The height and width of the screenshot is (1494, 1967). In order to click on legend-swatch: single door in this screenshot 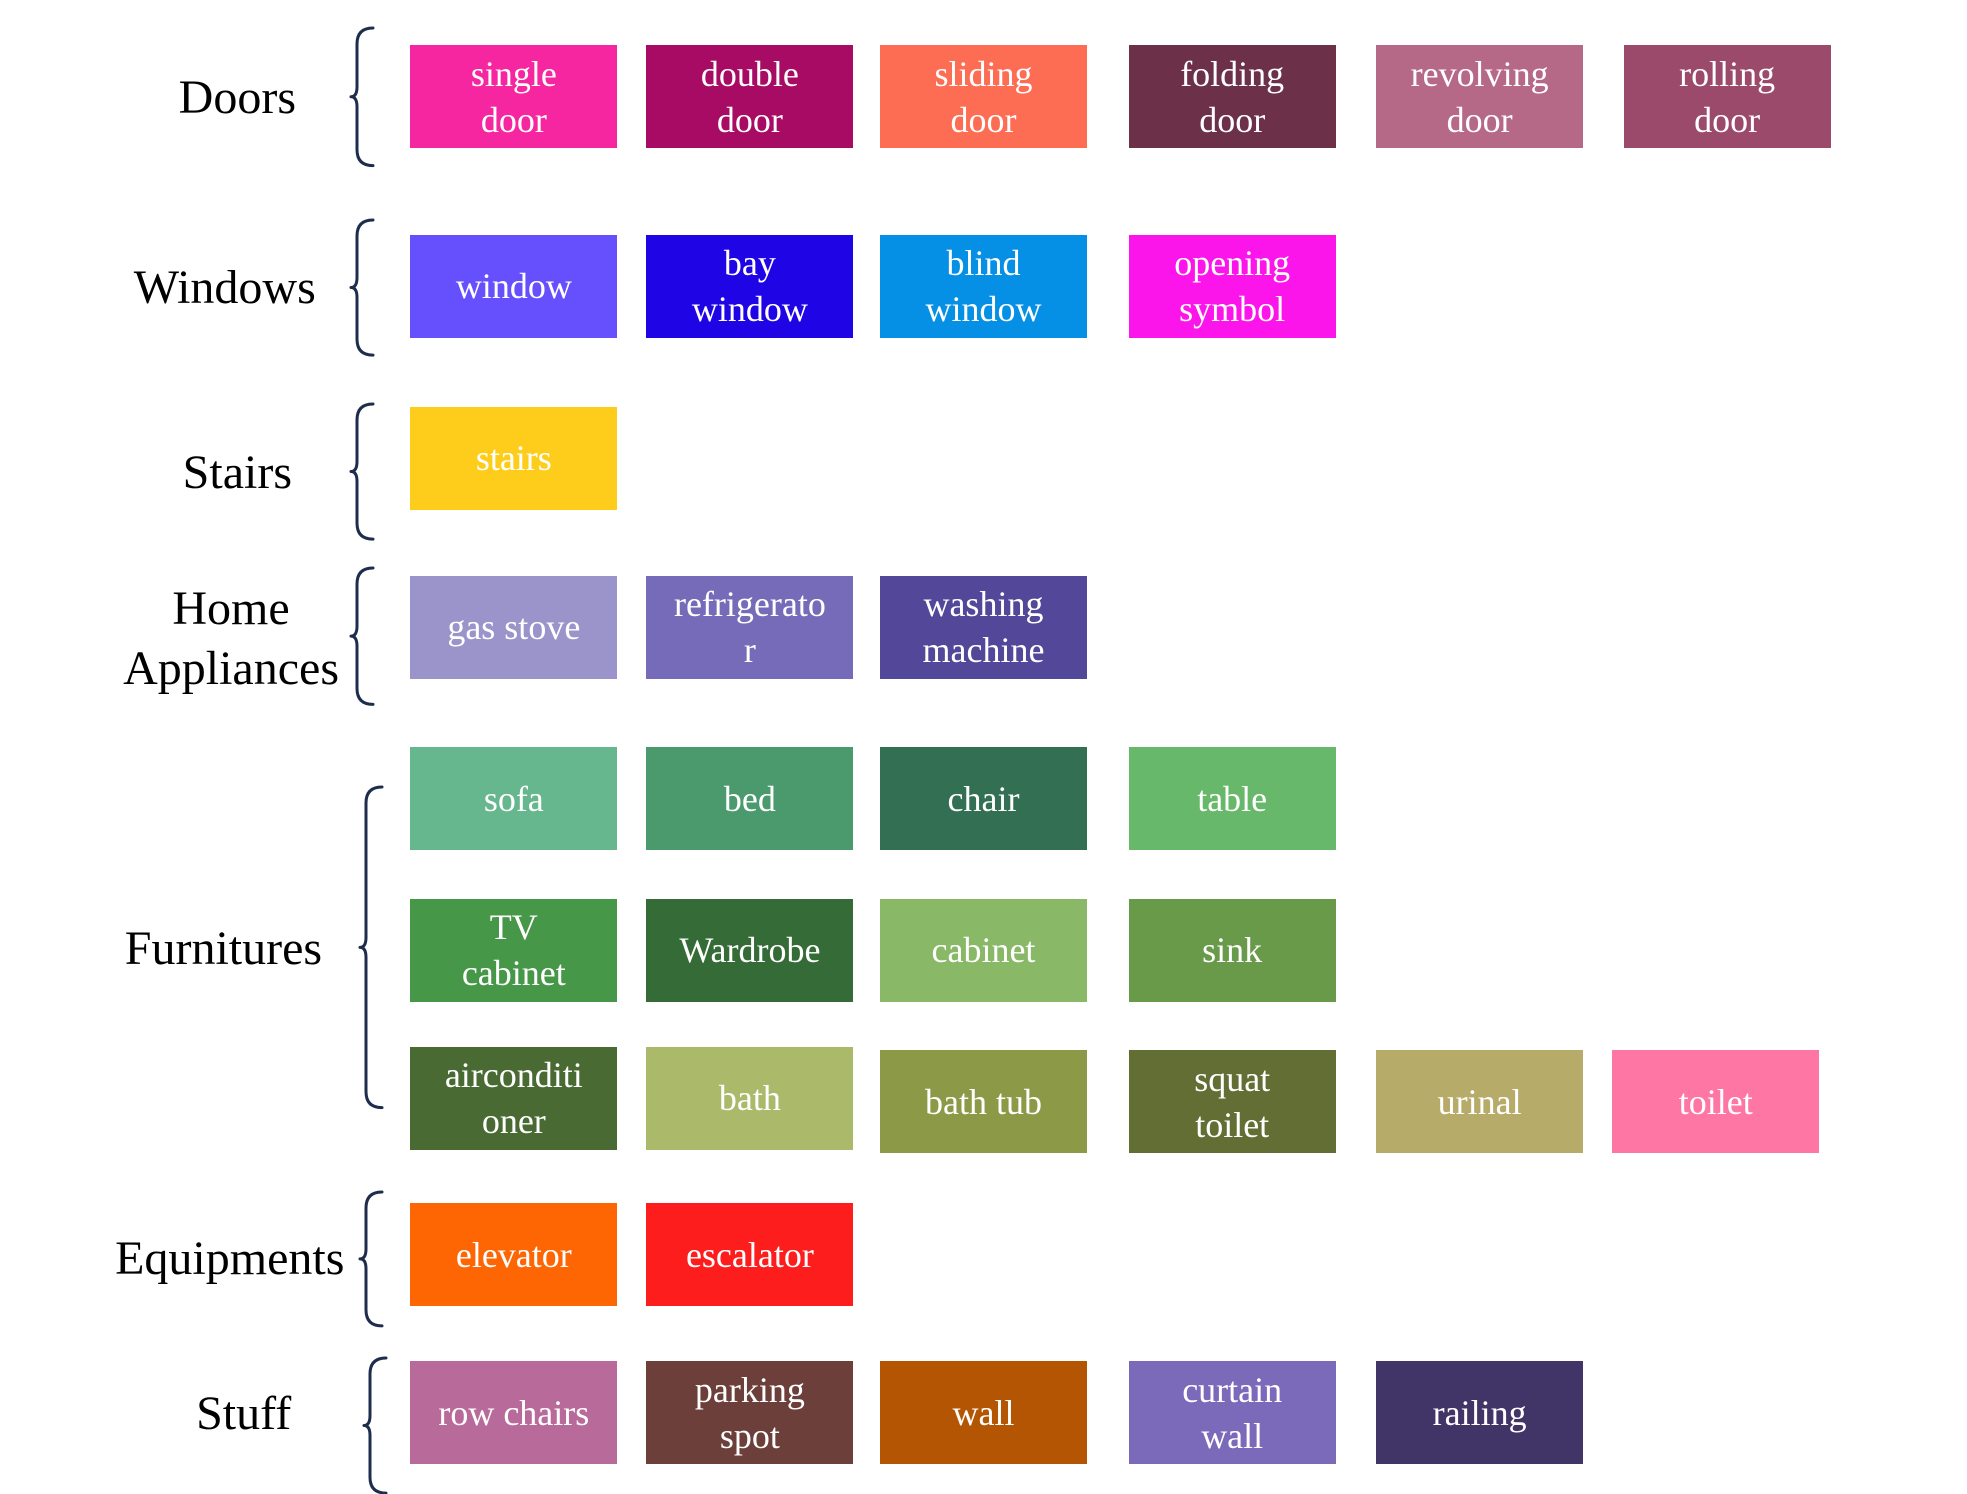, I will do `click(514, 97)`.